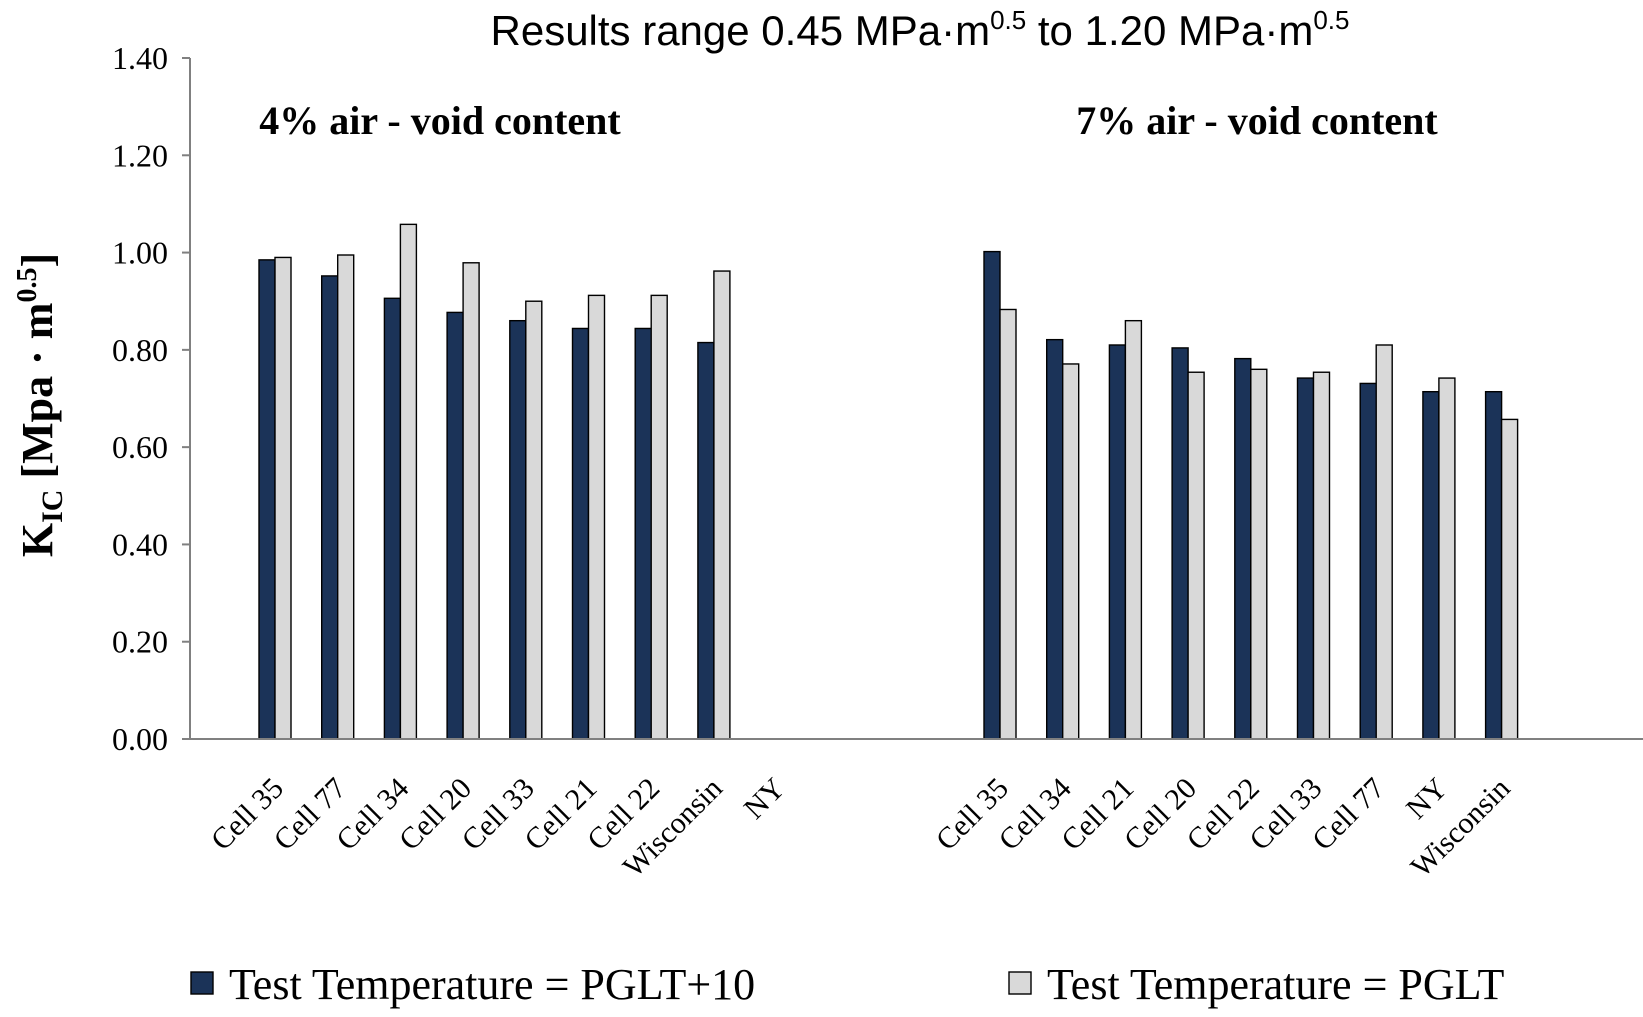 Image resolution: width=1643 pixels, height=1017 pixels. What do you see at coordinates (741, 30) in the screenshot?
I see `chart-title-text: Results range 0.45 MPa·m` at bounding box center [741, 30].